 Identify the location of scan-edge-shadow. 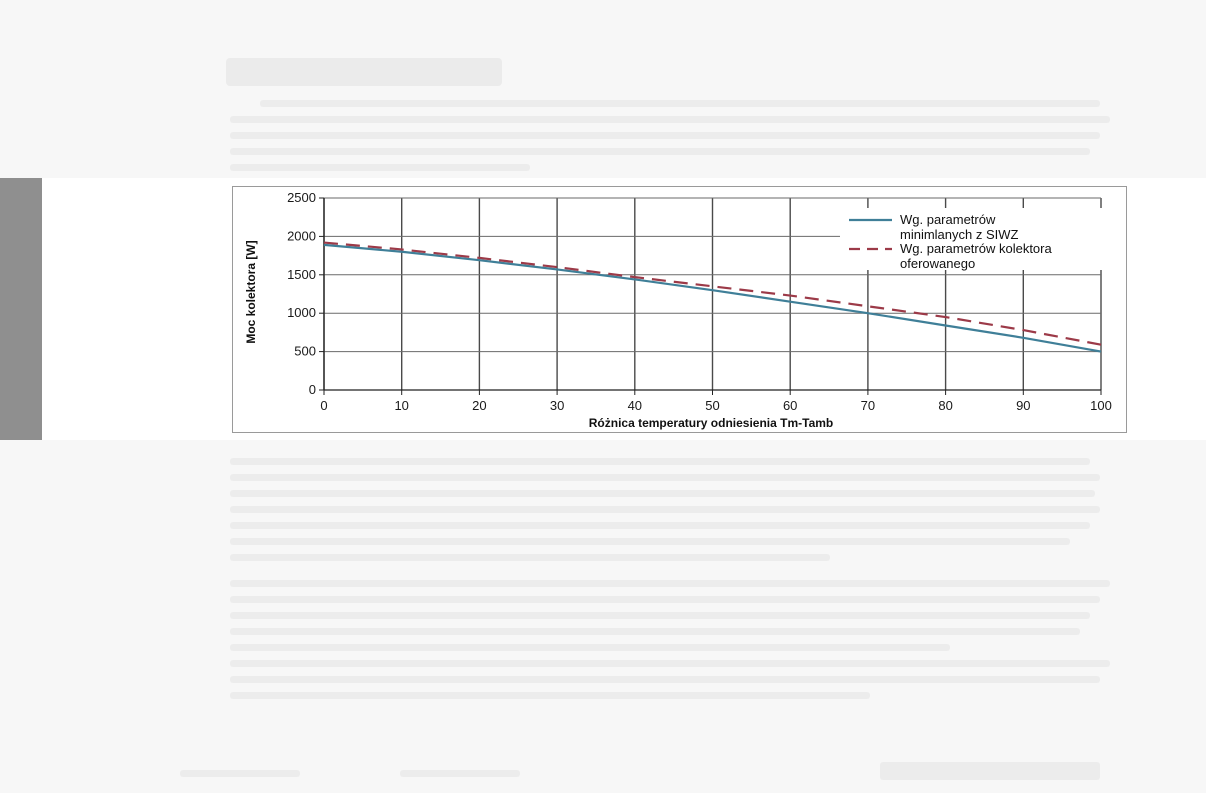
(21, 309).